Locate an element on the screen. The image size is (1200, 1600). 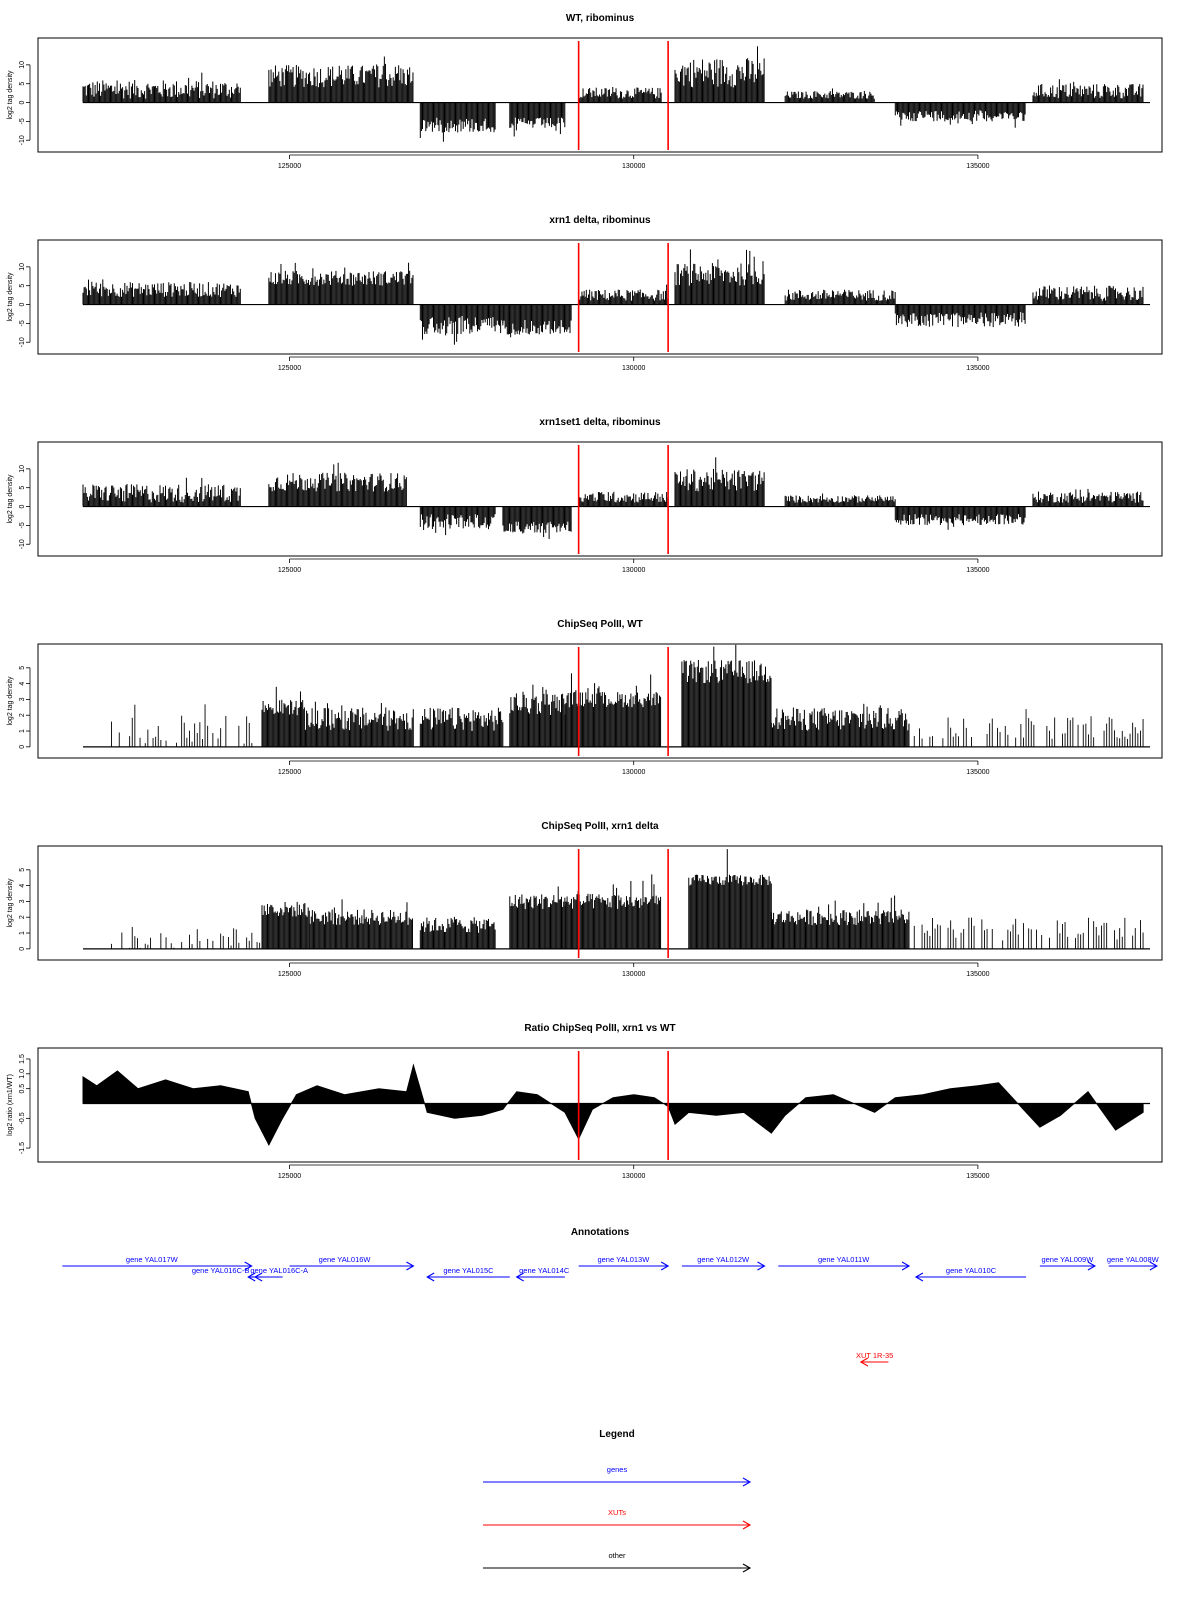
gene-label: gene YAL016C-B is located at coordinates (221, 1270).